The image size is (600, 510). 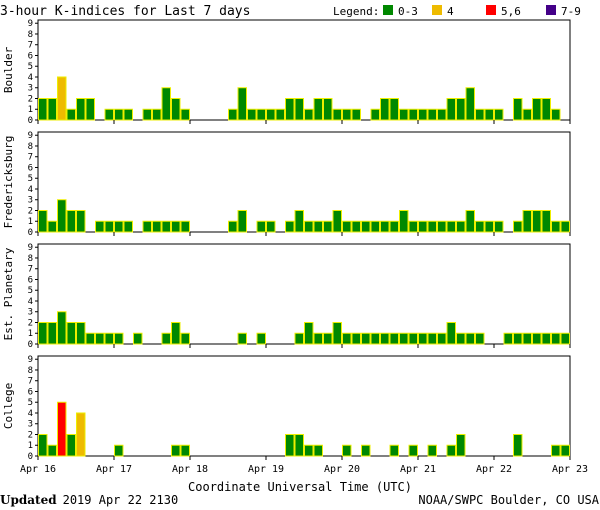 I want to click on station-name: Fredericksburg, so click(x=8, y=182).